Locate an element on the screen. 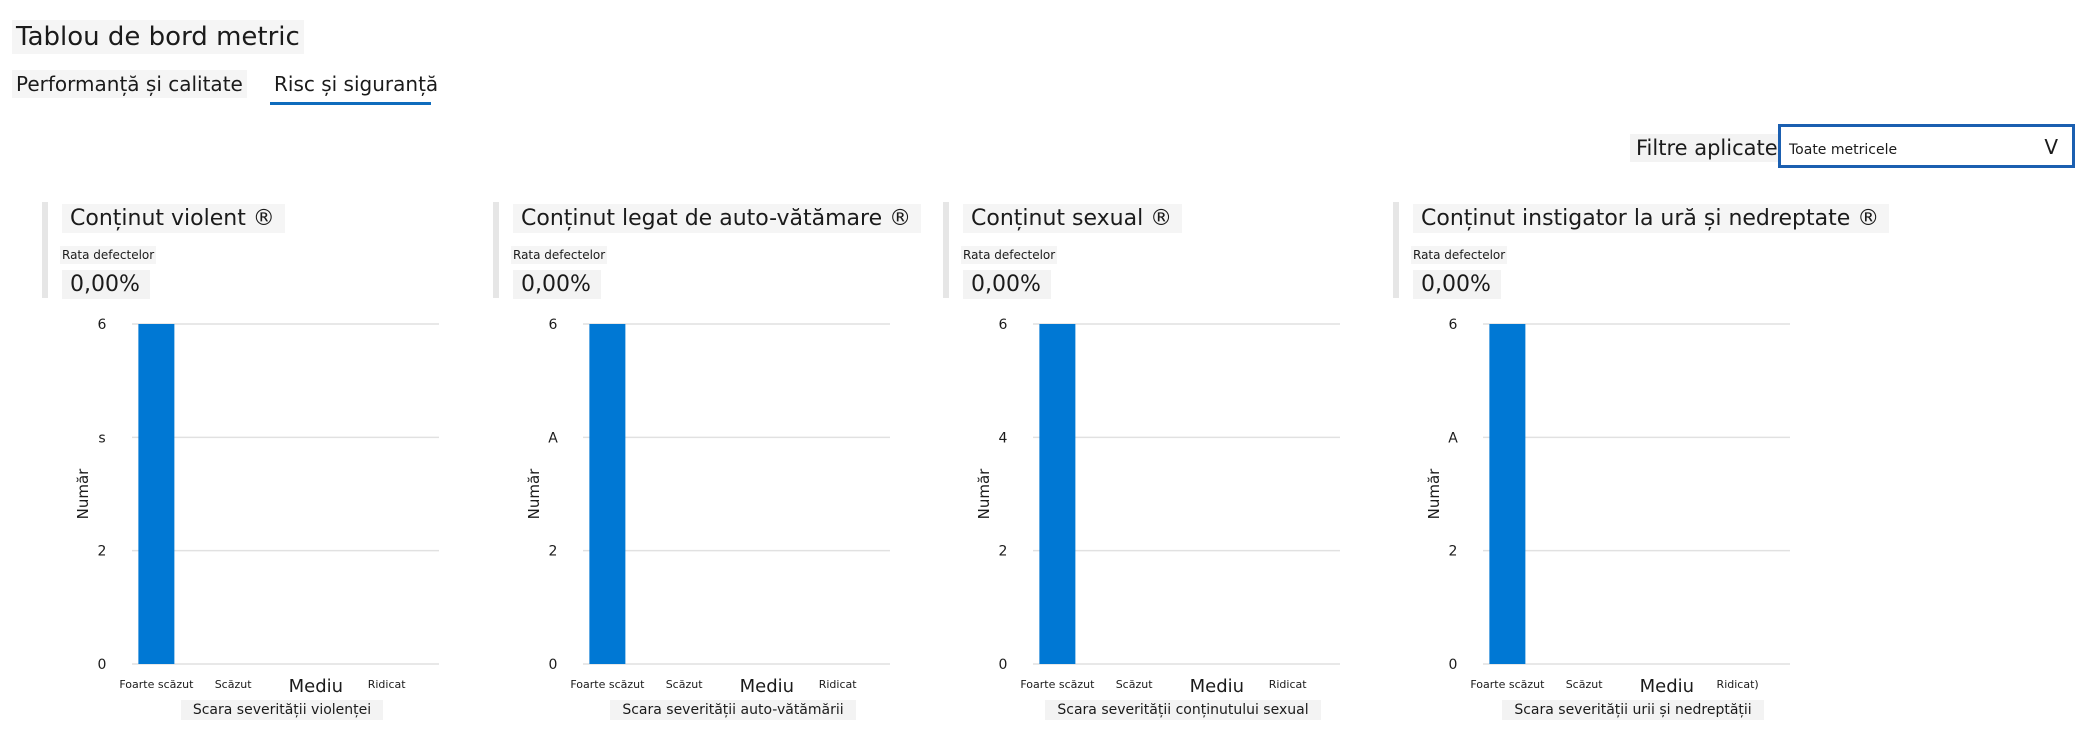  x-axis-title: Scara severității conținutului sexual is located at coordinates (1183, 710).